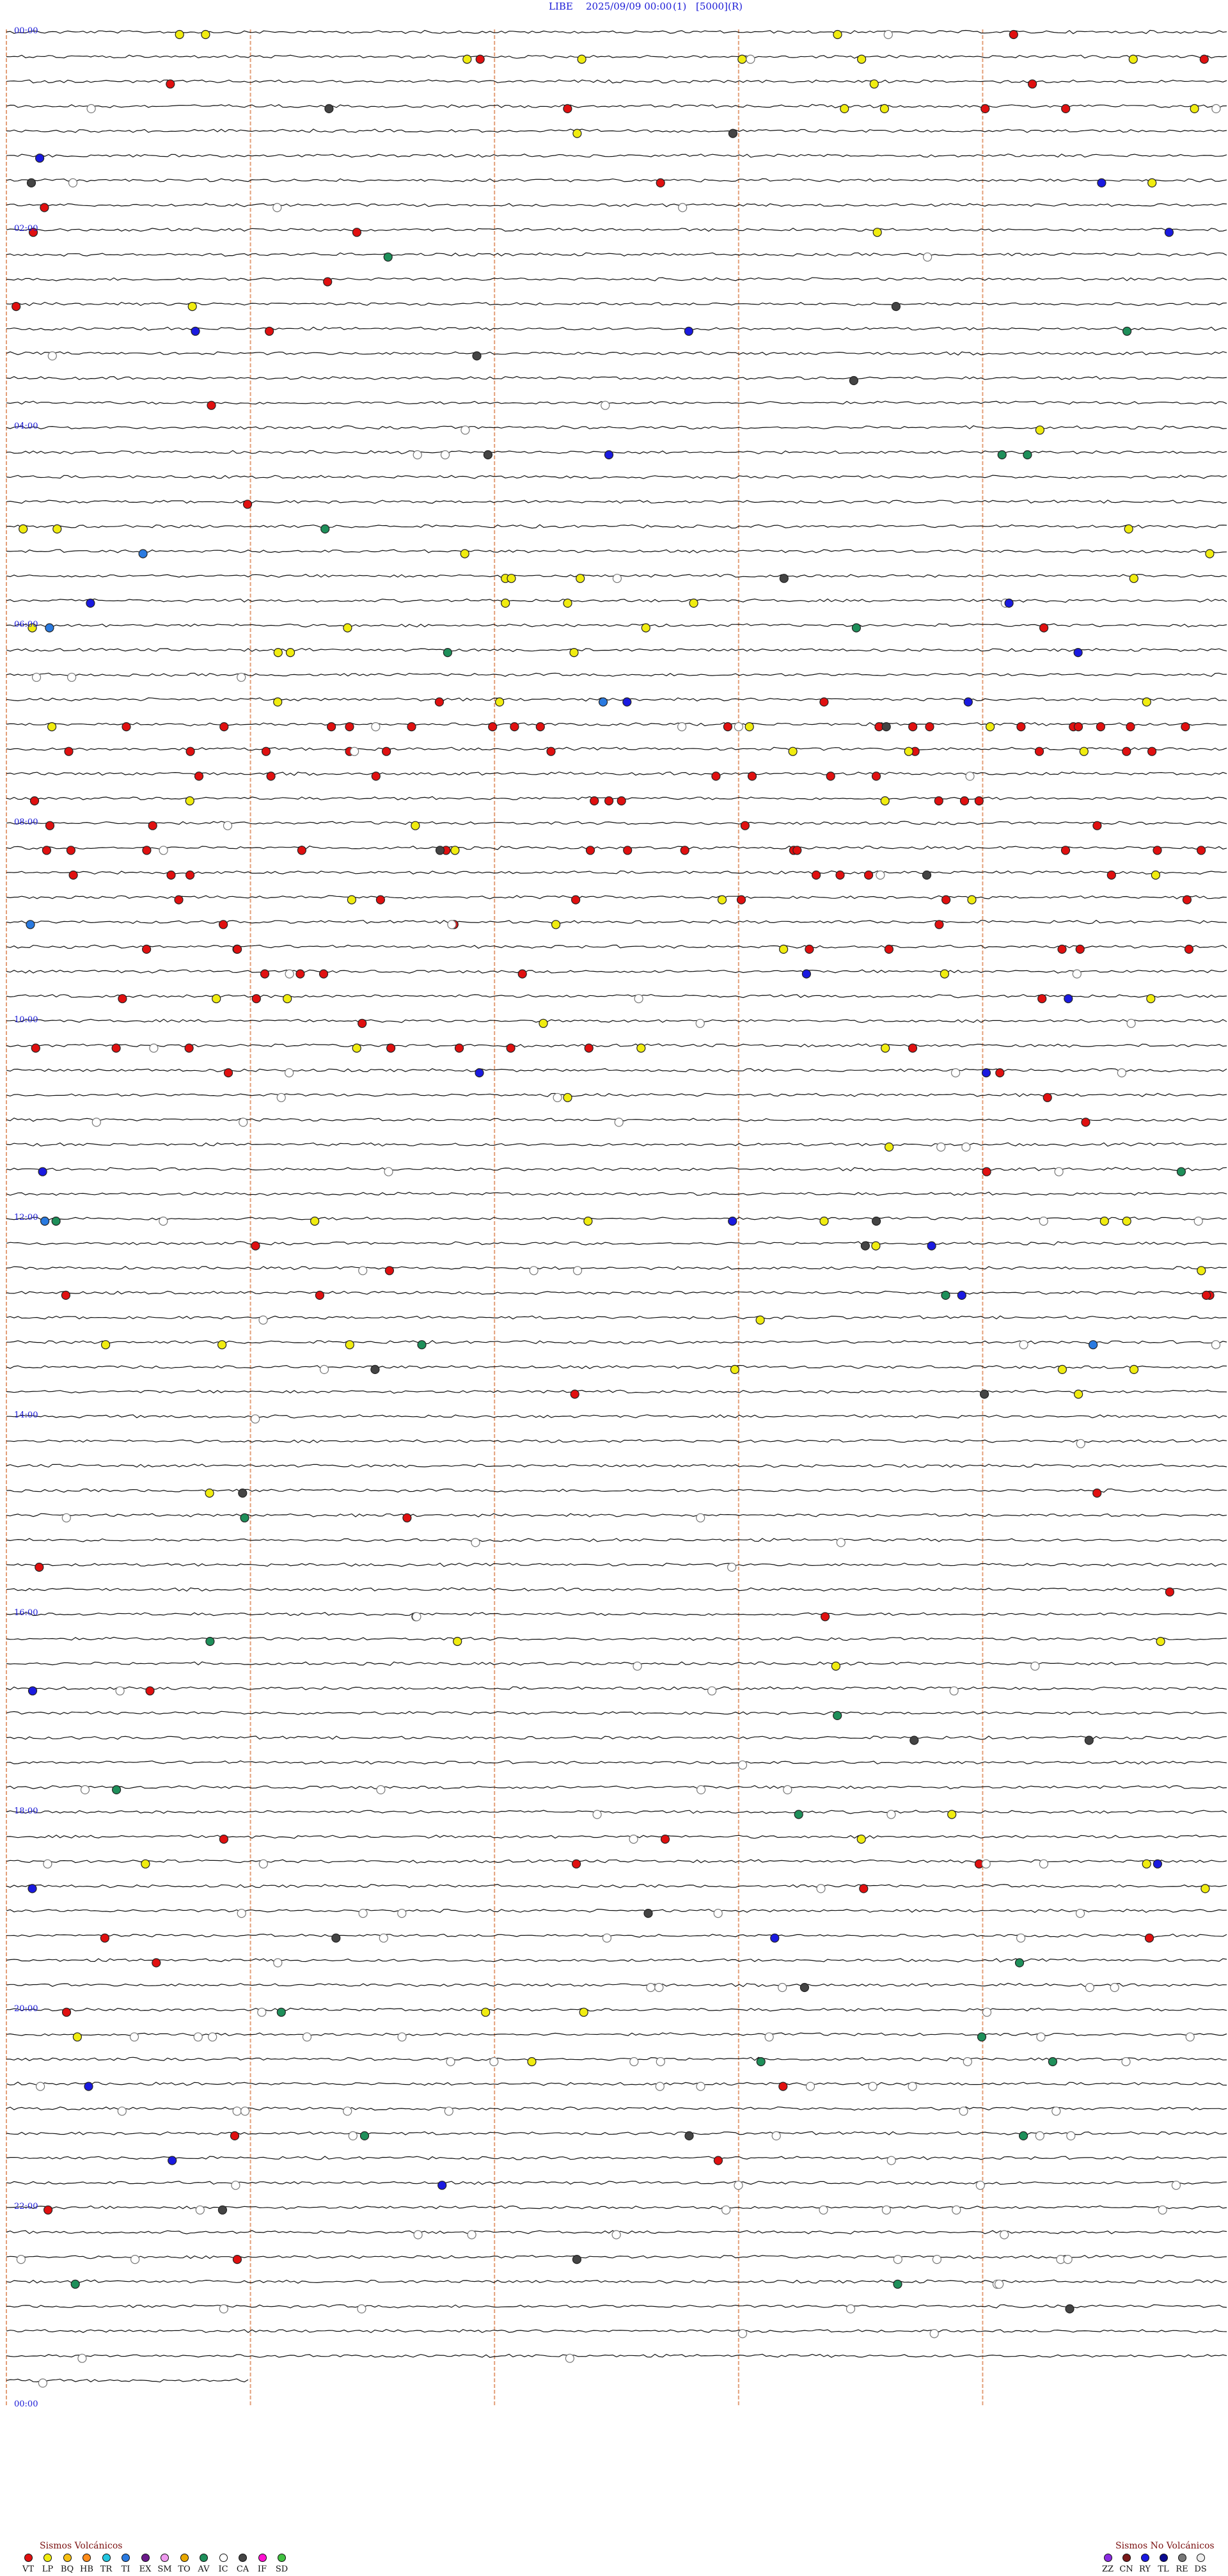 Image resolution: width=1228 pixels, height=2576 pixels. I want to click on legend-item-tr: TR, so click(106, 2564).